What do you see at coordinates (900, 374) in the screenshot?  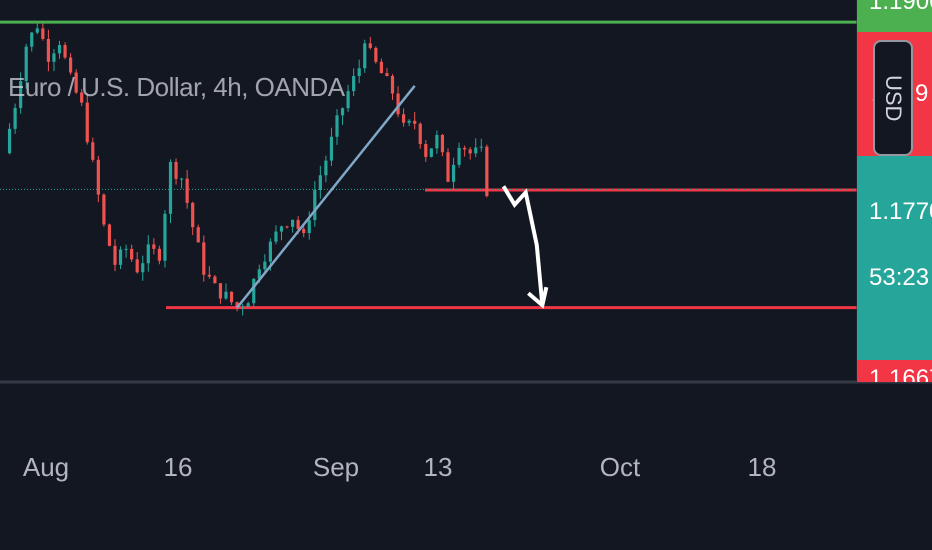 I see `price-badge-bottom-value: 1.16674` at bounding box center [900, 374].